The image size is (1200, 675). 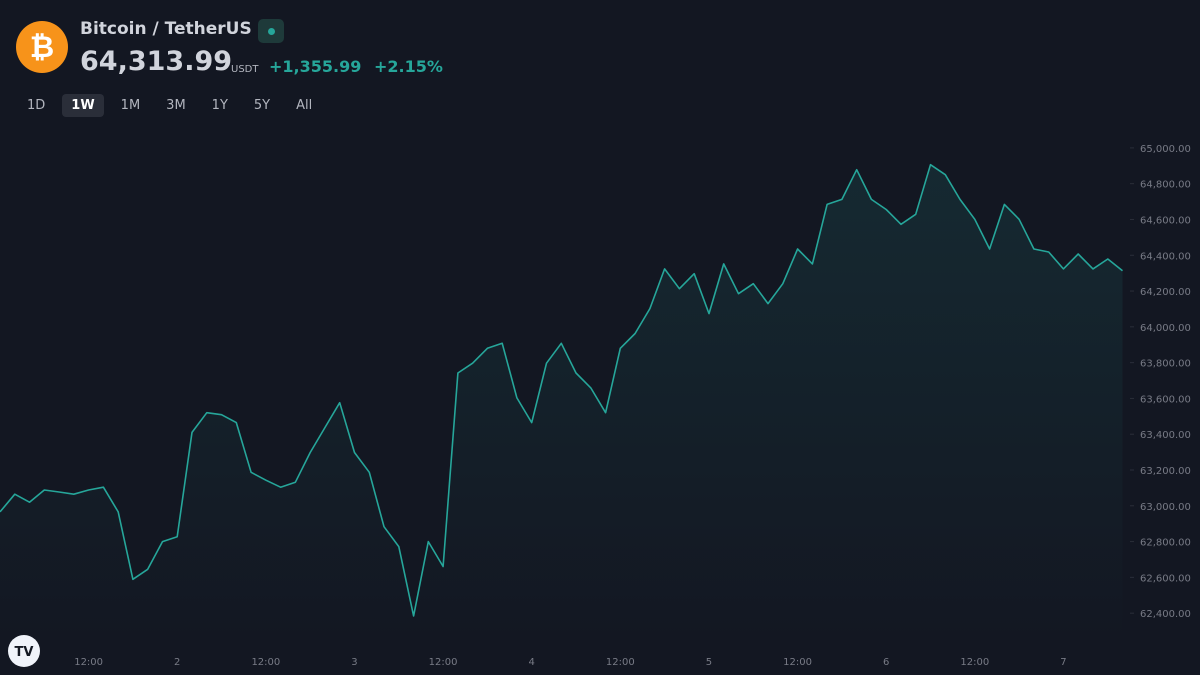 I want to click on y-tick-label: 63,200.00, so click(x=1165, y=471).